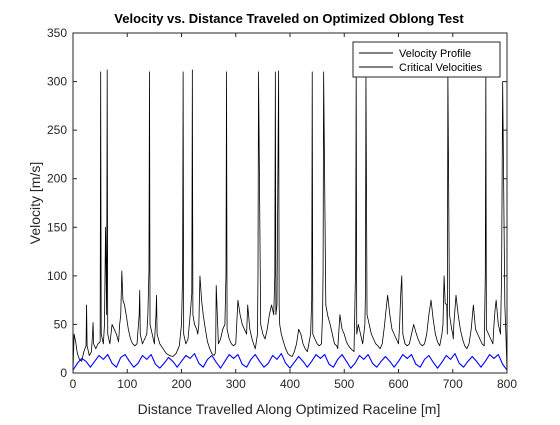  I want to click on x-tick-label: 200, so click(181, 384).